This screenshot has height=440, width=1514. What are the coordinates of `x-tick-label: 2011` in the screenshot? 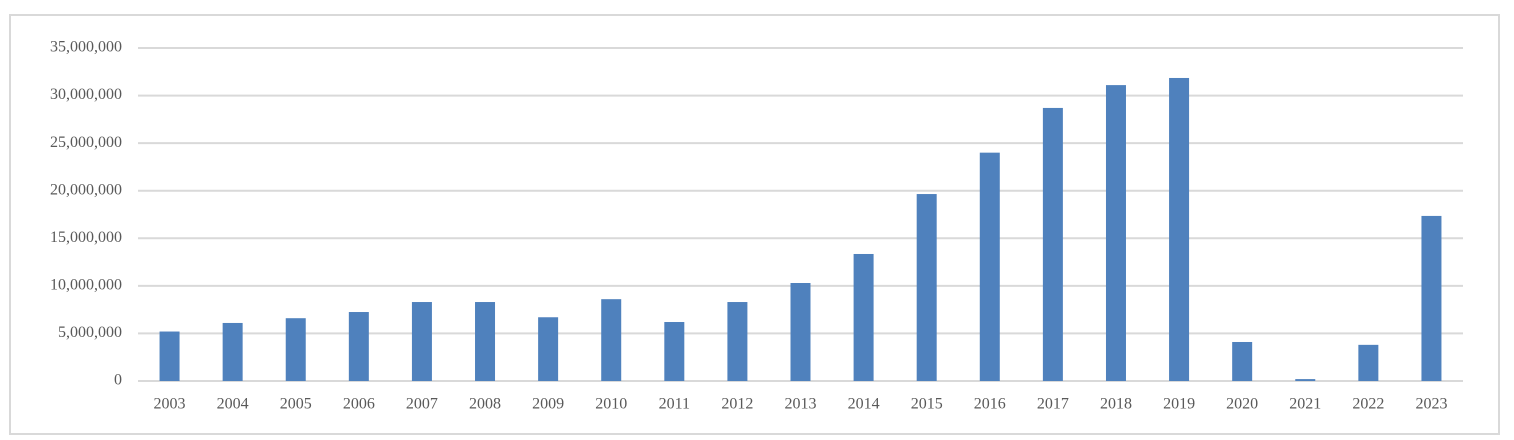 It's located at (674, 404).